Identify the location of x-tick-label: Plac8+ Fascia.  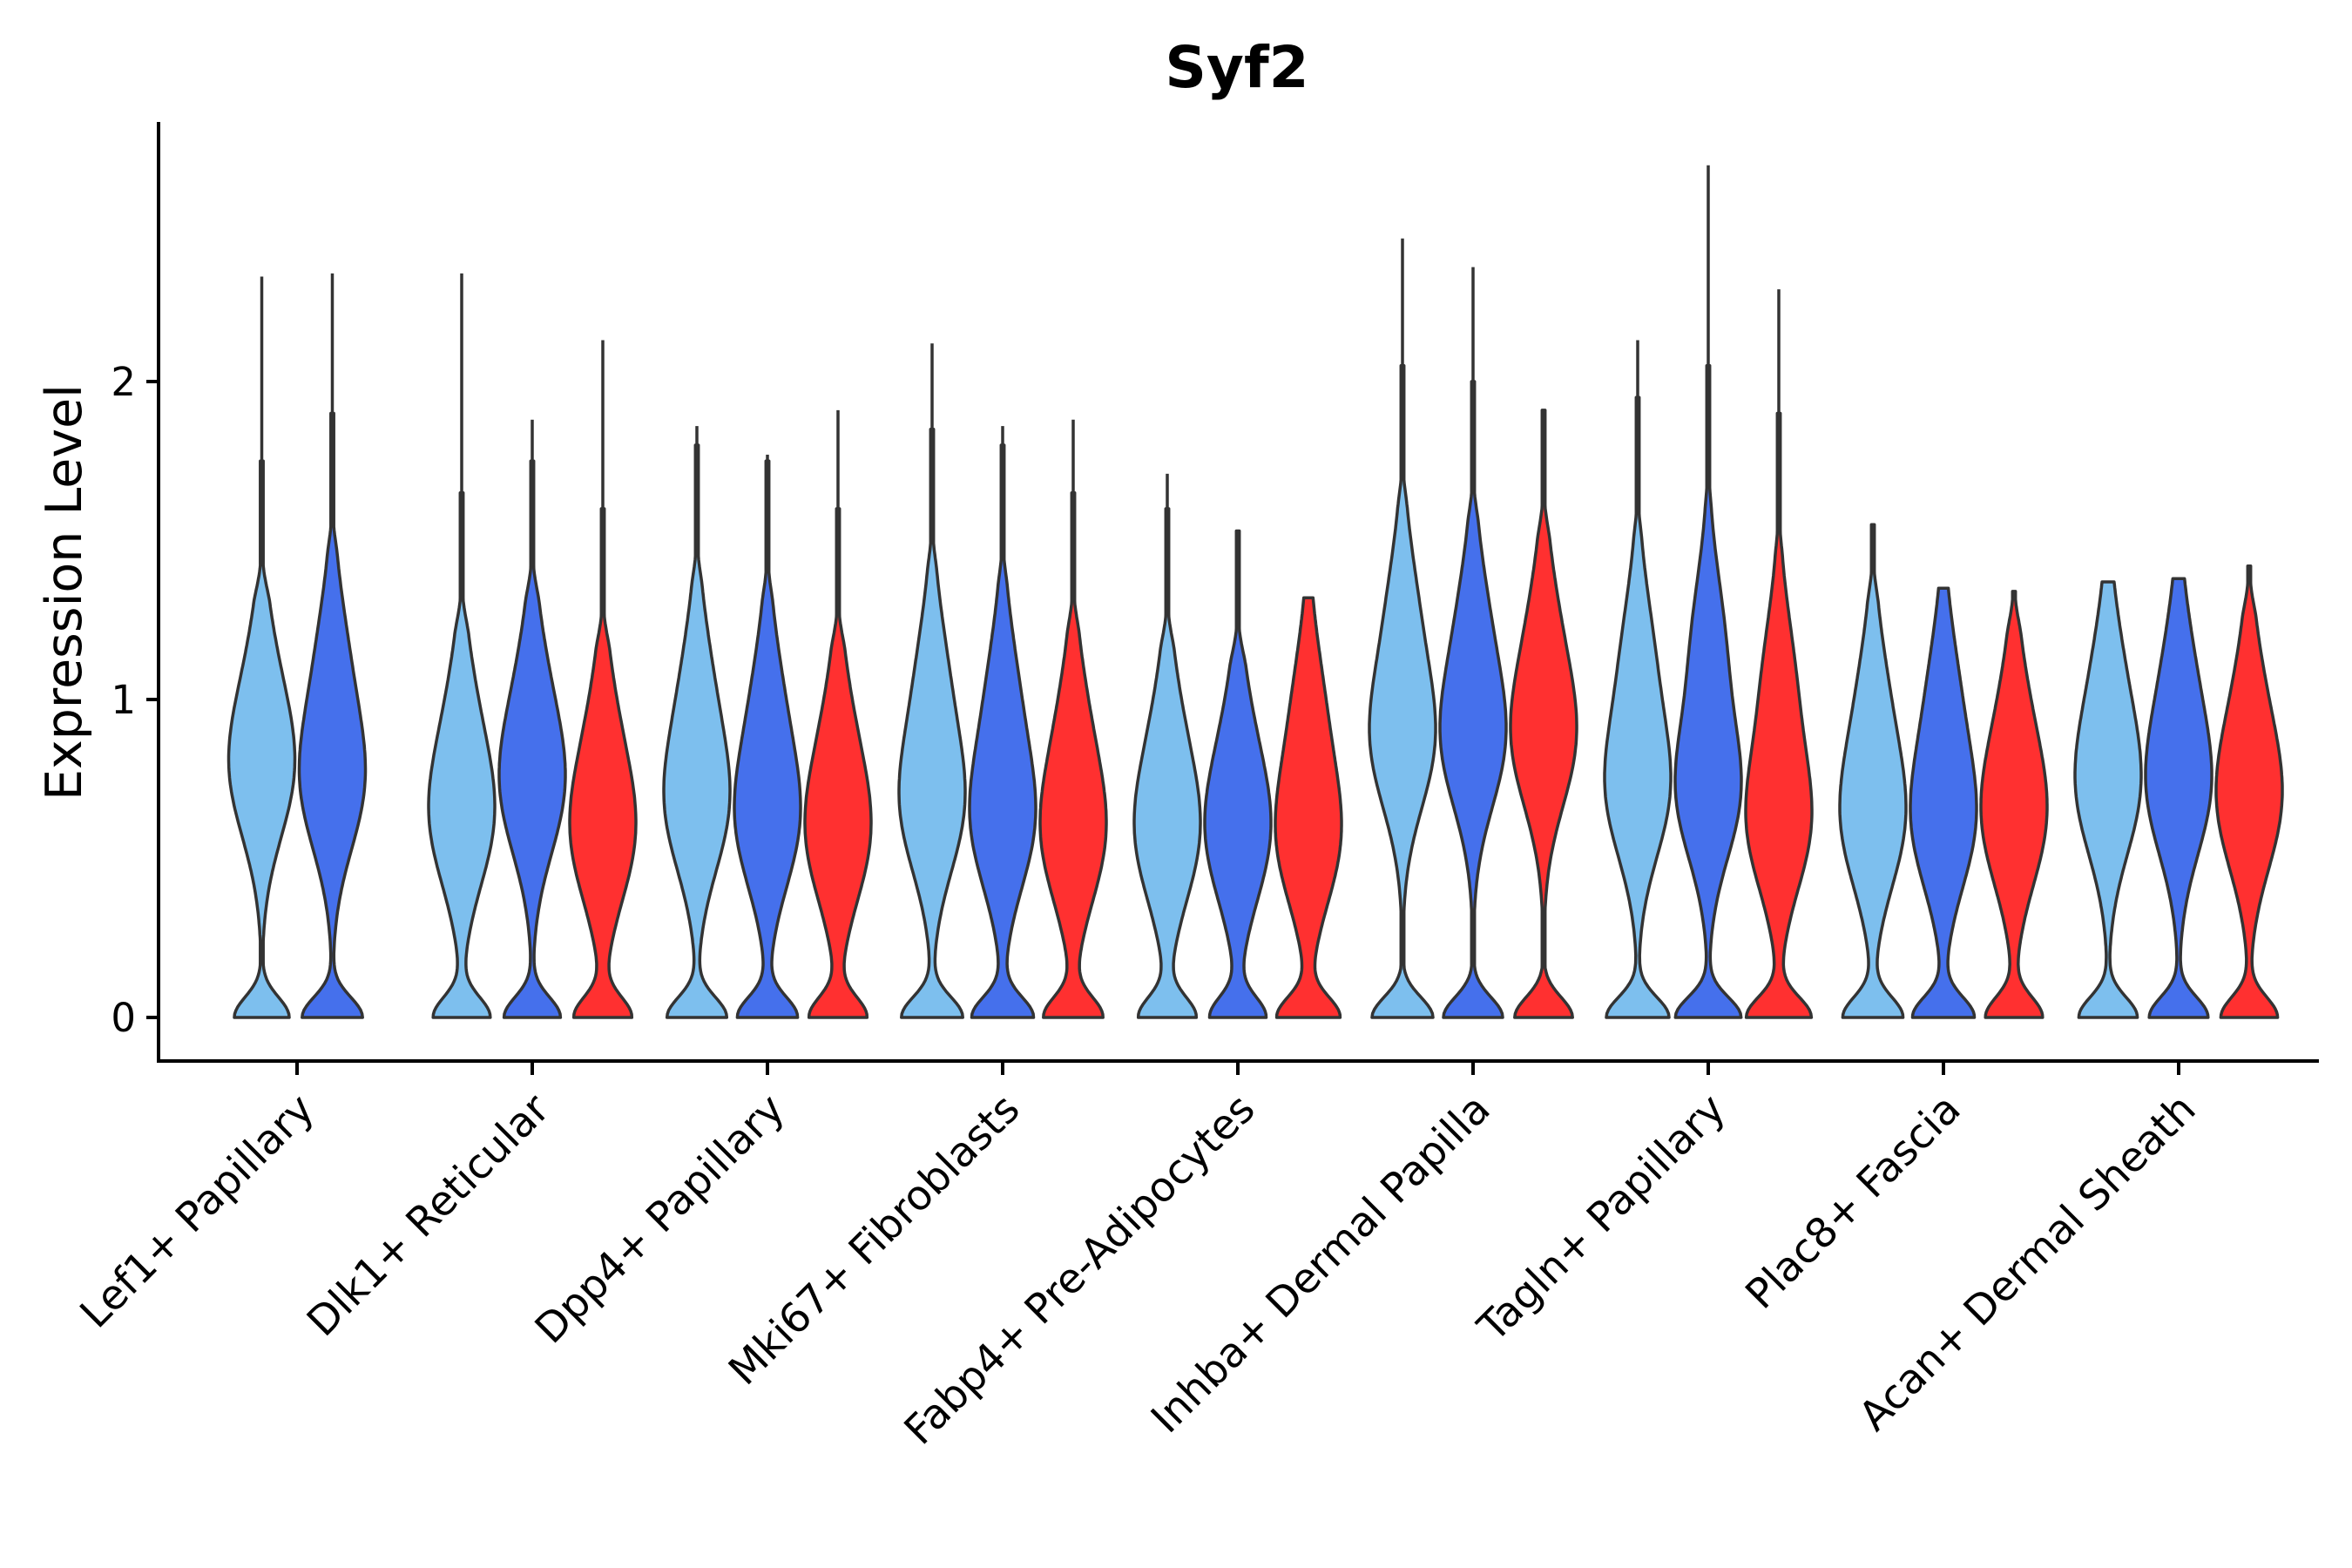
(1854, 1202).